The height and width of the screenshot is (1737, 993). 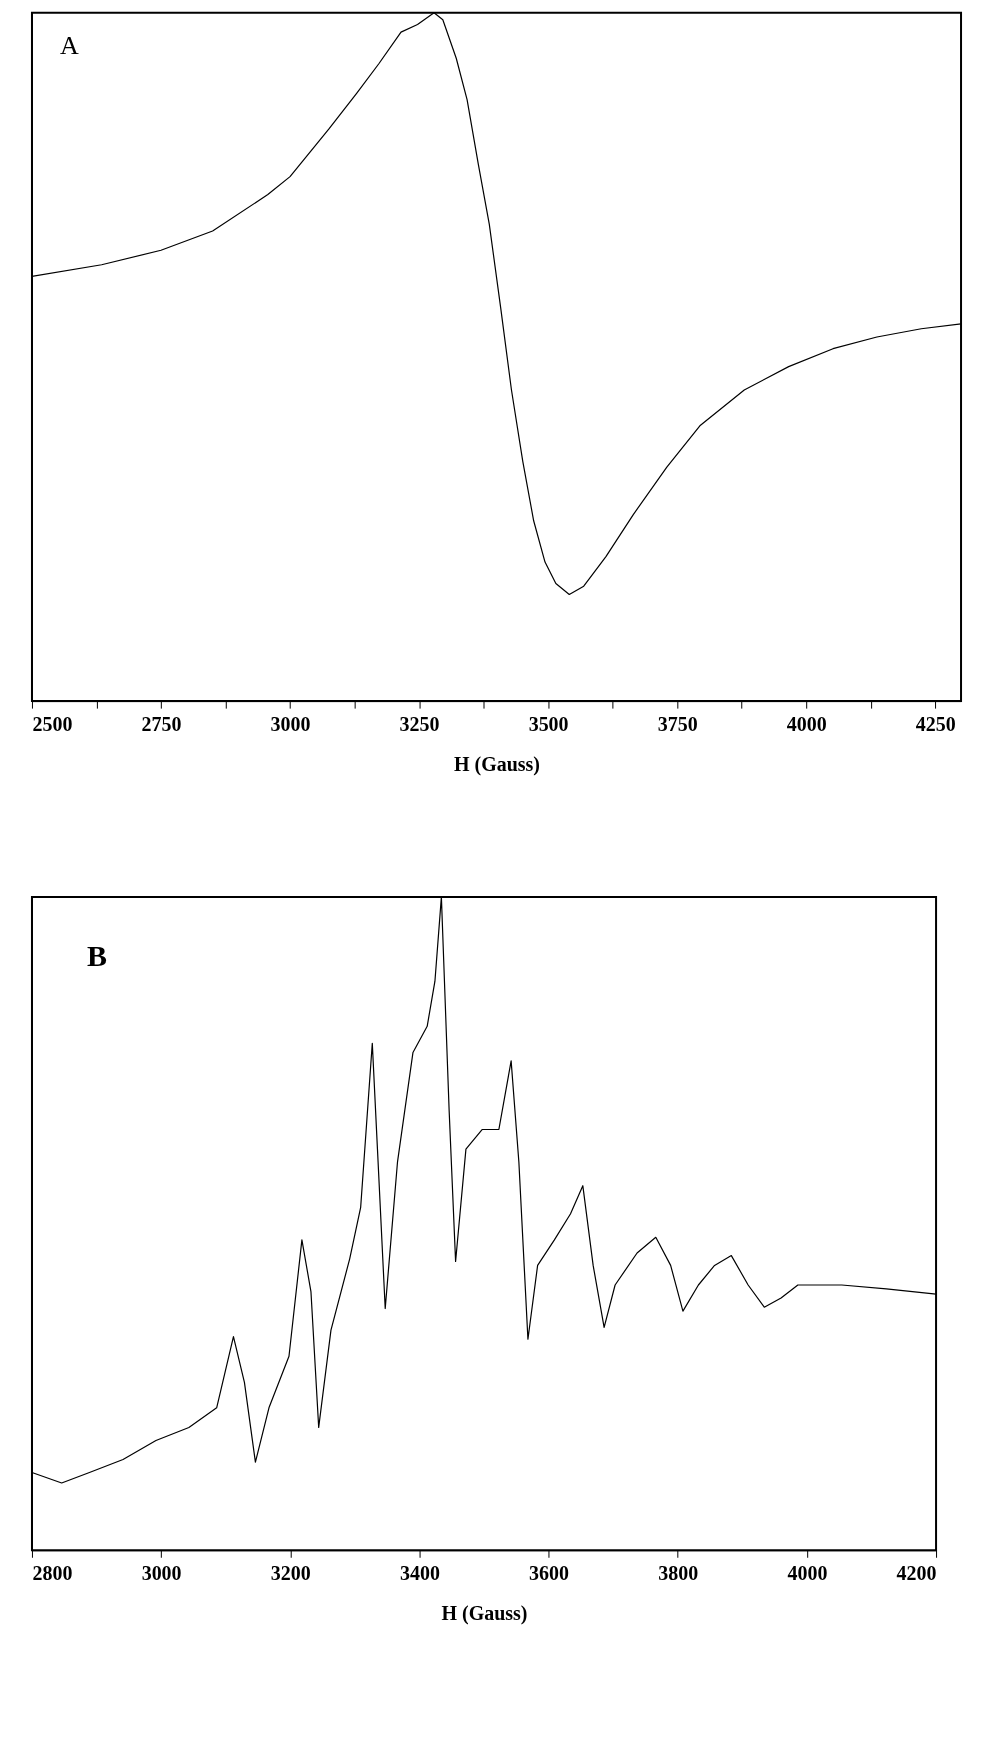 I want to click on x-tick-label: 3200, so click(x=290, y=1572).